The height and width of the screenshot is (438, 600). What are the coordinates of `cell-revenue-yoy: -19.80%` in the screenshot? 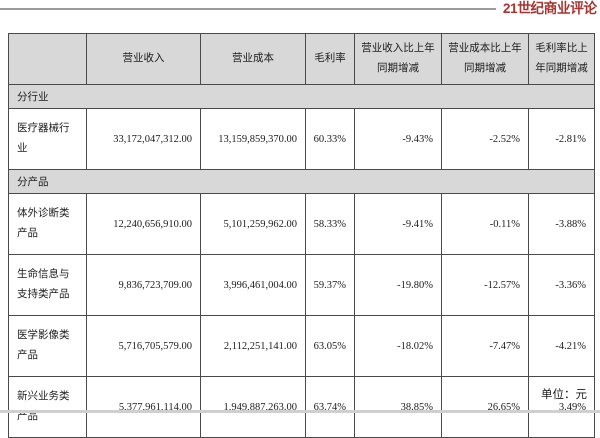 It's located at (398, 285).